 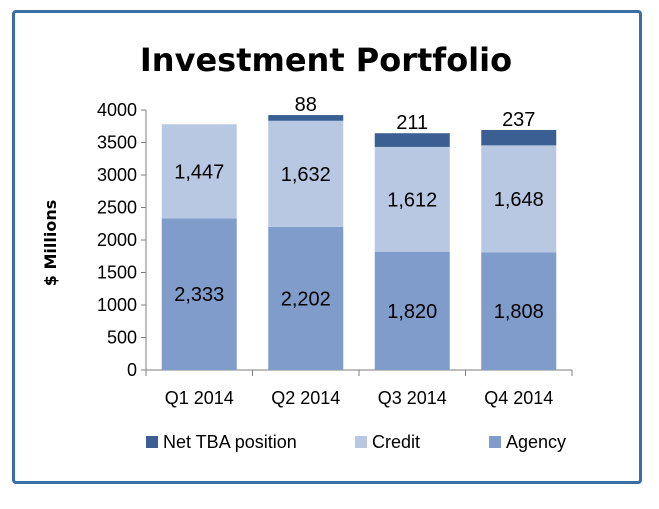 I want to click on data-label: 1,632, so click(x=306, y=175).